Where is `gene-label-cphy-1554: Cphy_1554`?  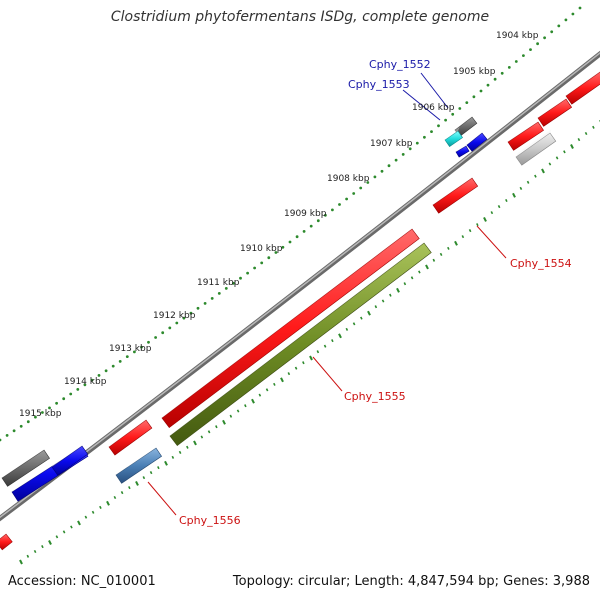 gene-label-cphy-1554: Cphy_1554 is located at coordinates (541, 263).